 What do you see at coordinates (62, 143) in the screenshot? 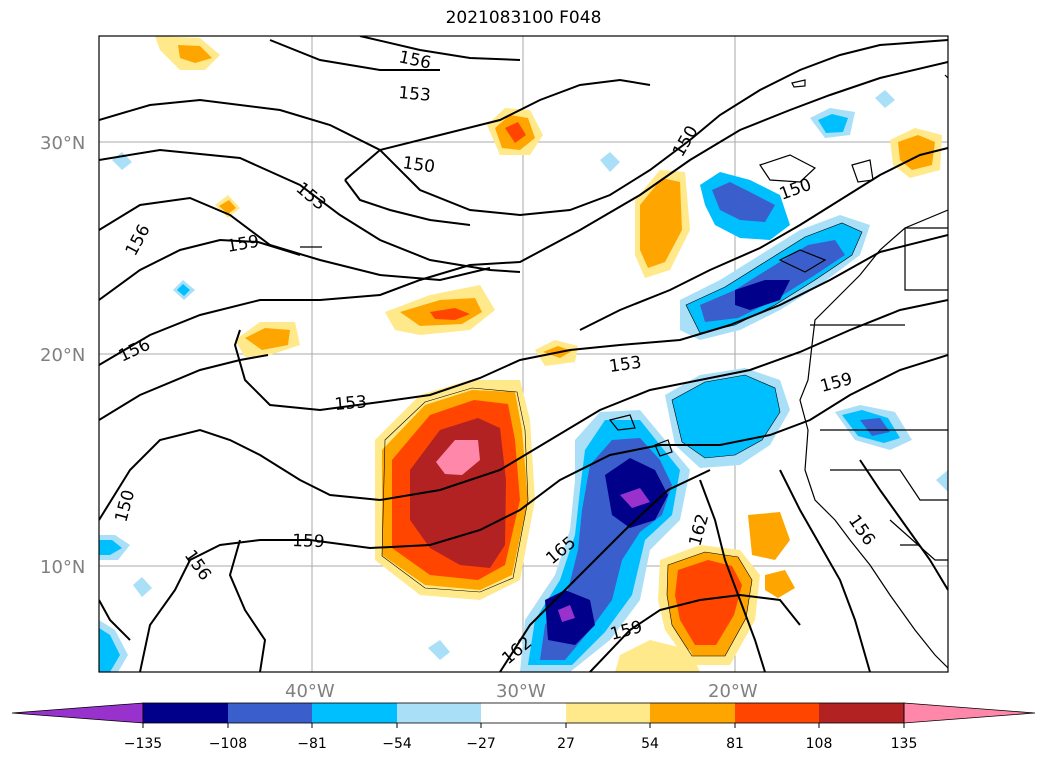
I see `lat-label-30n: 30°N` at bounding box center [62, 143].